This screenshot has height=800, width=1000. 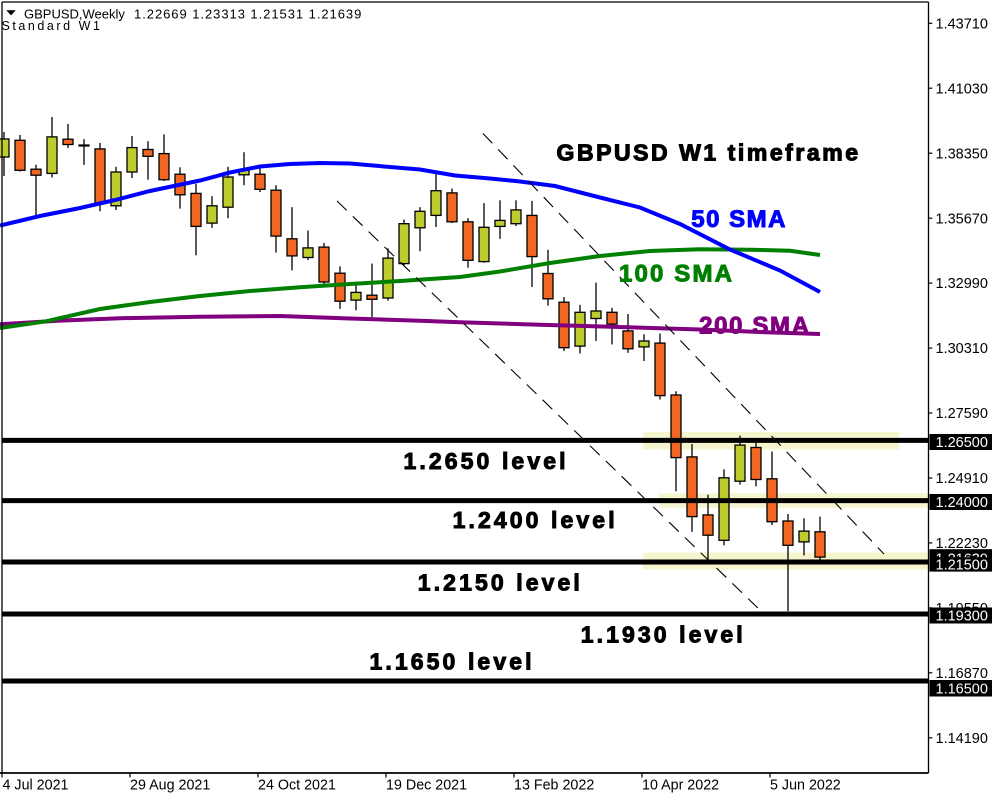 I want to click on svg-text: 1.21500, so click(x=962, y=566).